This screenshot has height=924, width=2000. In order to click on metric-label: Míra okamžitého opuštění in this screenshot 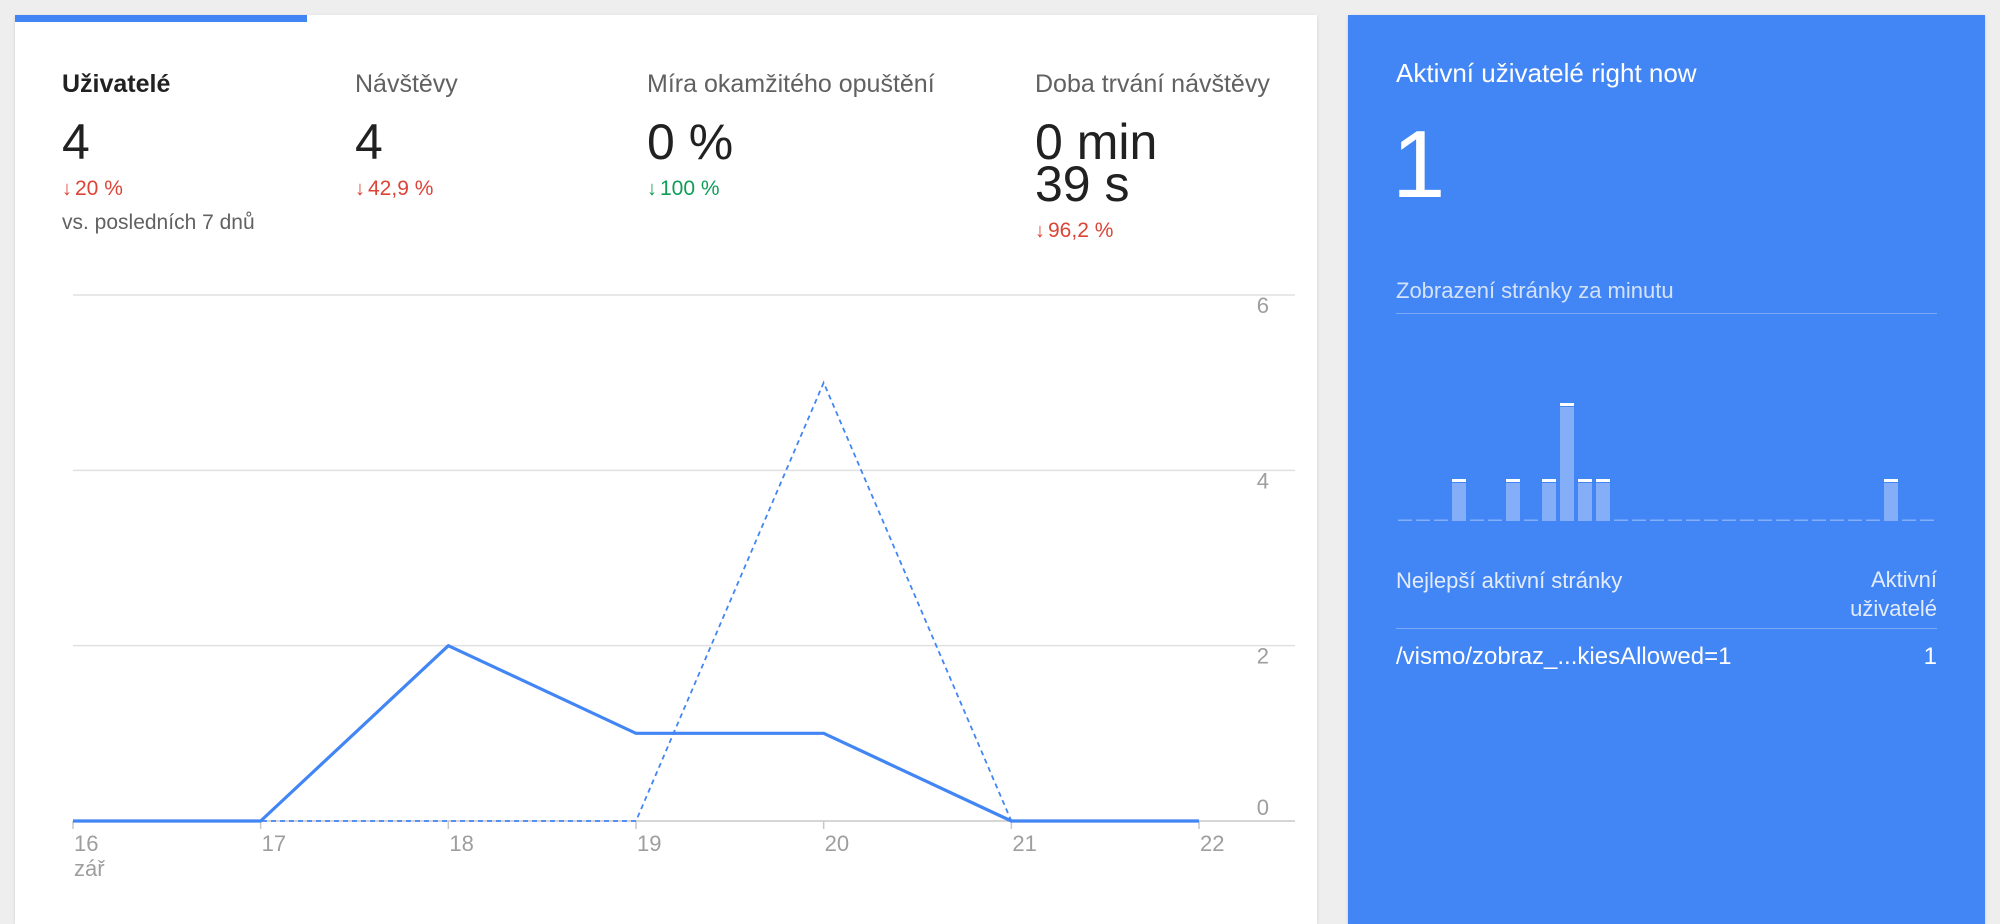, I will do `click(791, 84)`.